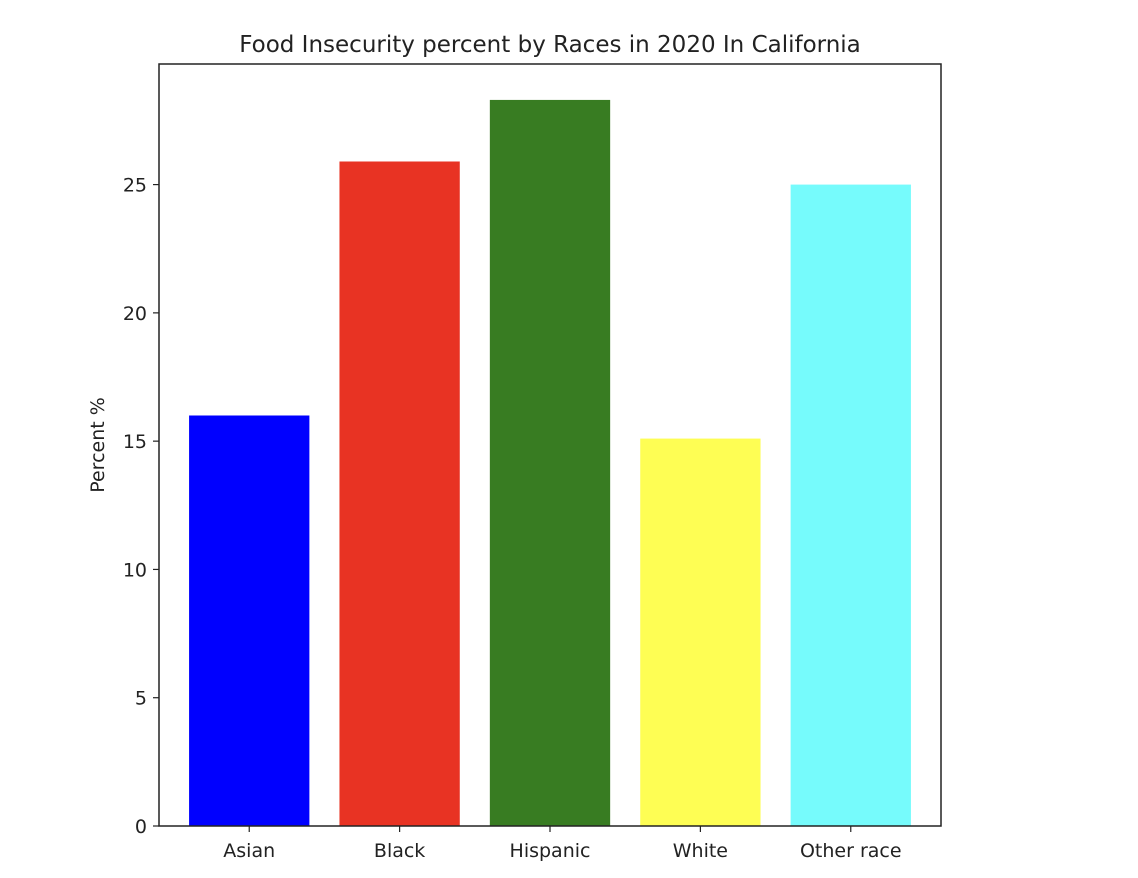 Image resolution: width=1138 pixels, height=878 pixels. Describe the element at coordinates (141, 699) in the screenshot. I see `y-tick-label: 5` at that location.